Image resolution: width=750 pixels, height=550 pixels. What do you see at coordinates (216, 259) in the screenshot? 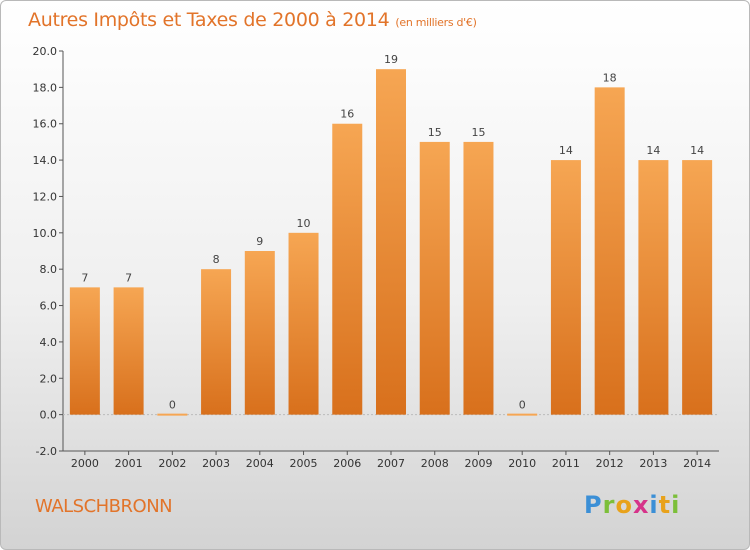
I see `data-label: 8` at bounding box center [216, 259].